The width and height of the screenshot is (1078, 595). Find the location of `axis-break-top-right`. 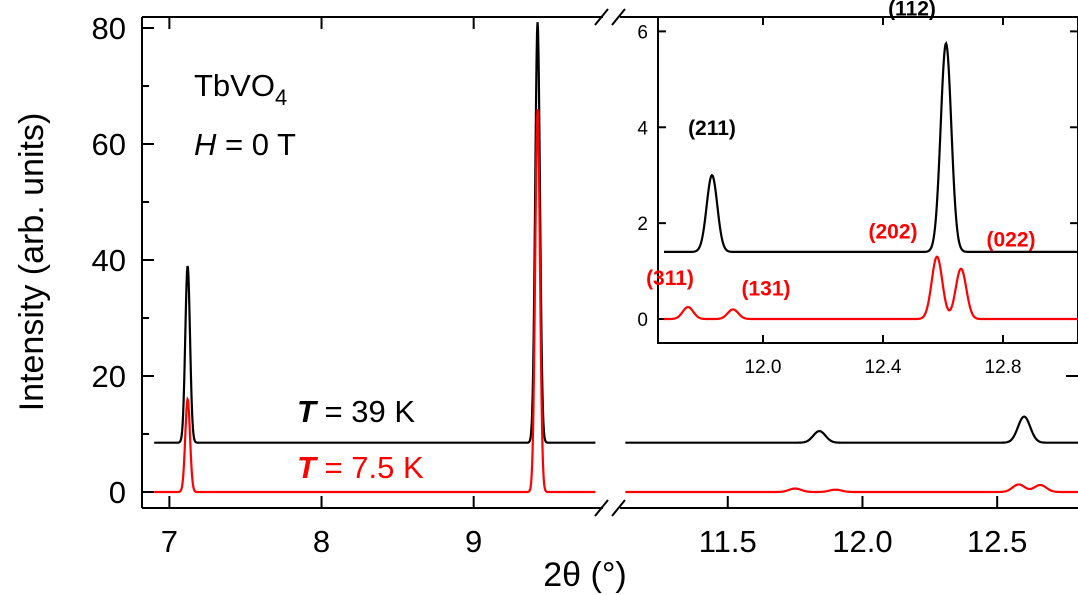

axis-break-top-right is located at coordinates (618, 17).